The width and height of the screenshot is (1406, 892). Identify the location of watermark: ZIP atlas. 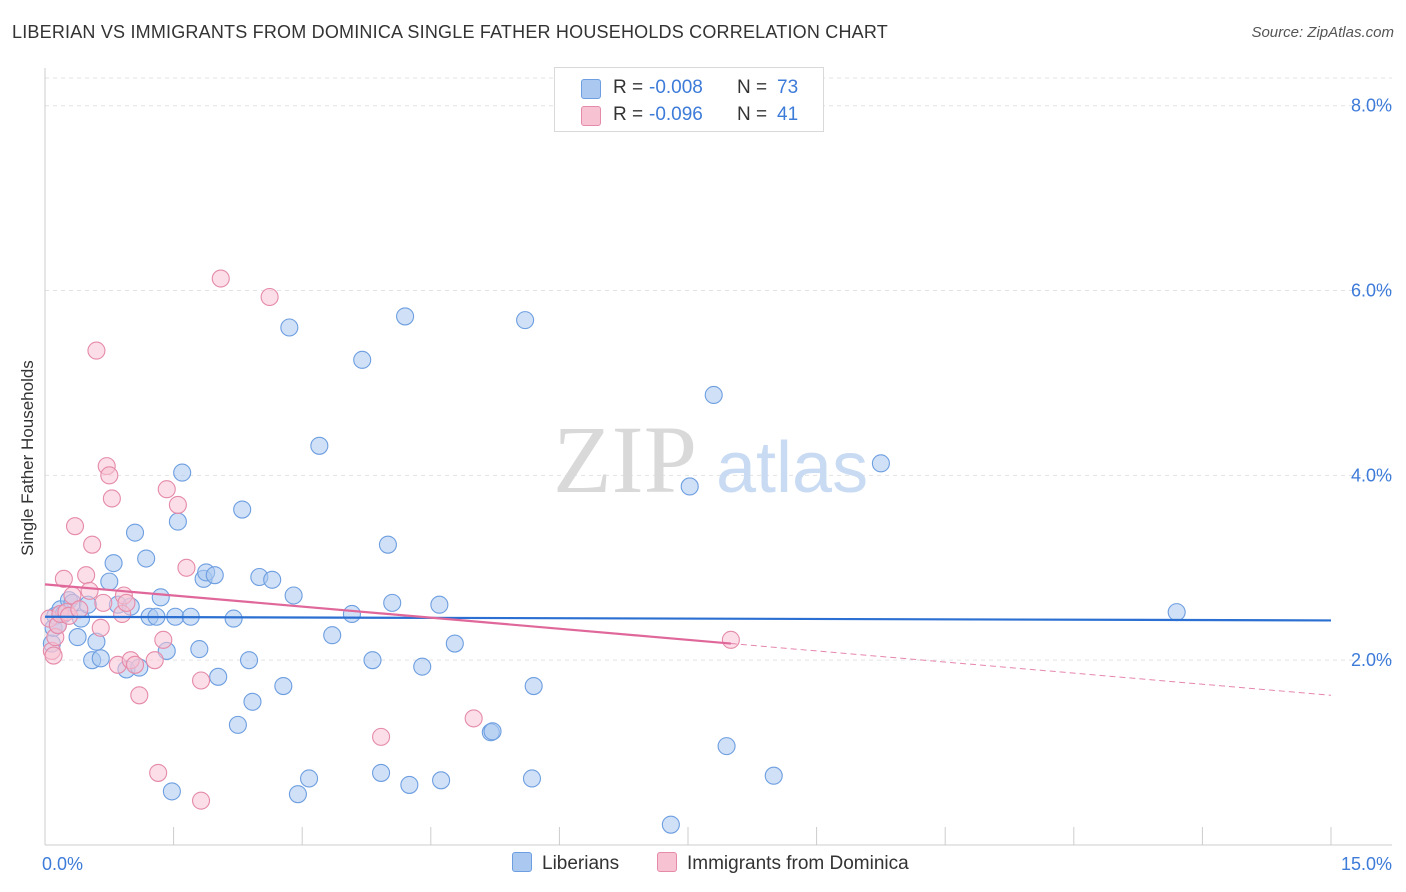
(710, 459).